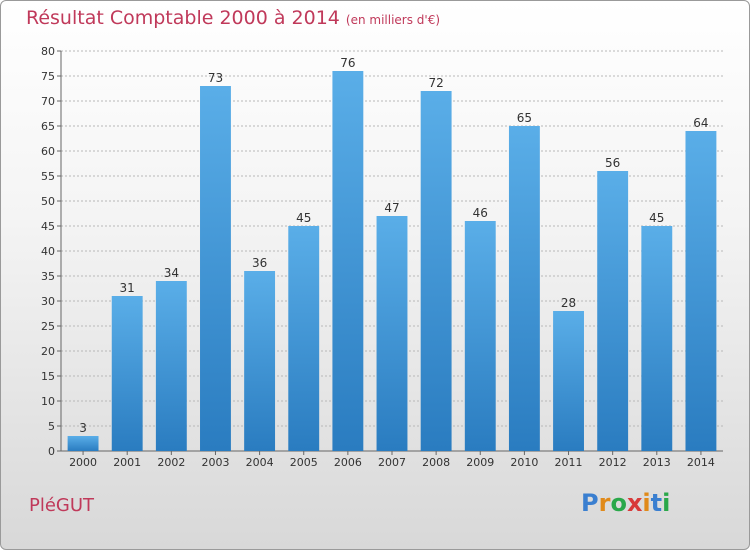  What do you see at coordinates (48, 376) in the screenshot?
I see `y-tick-label: 15` at bounding box center [48, 376].